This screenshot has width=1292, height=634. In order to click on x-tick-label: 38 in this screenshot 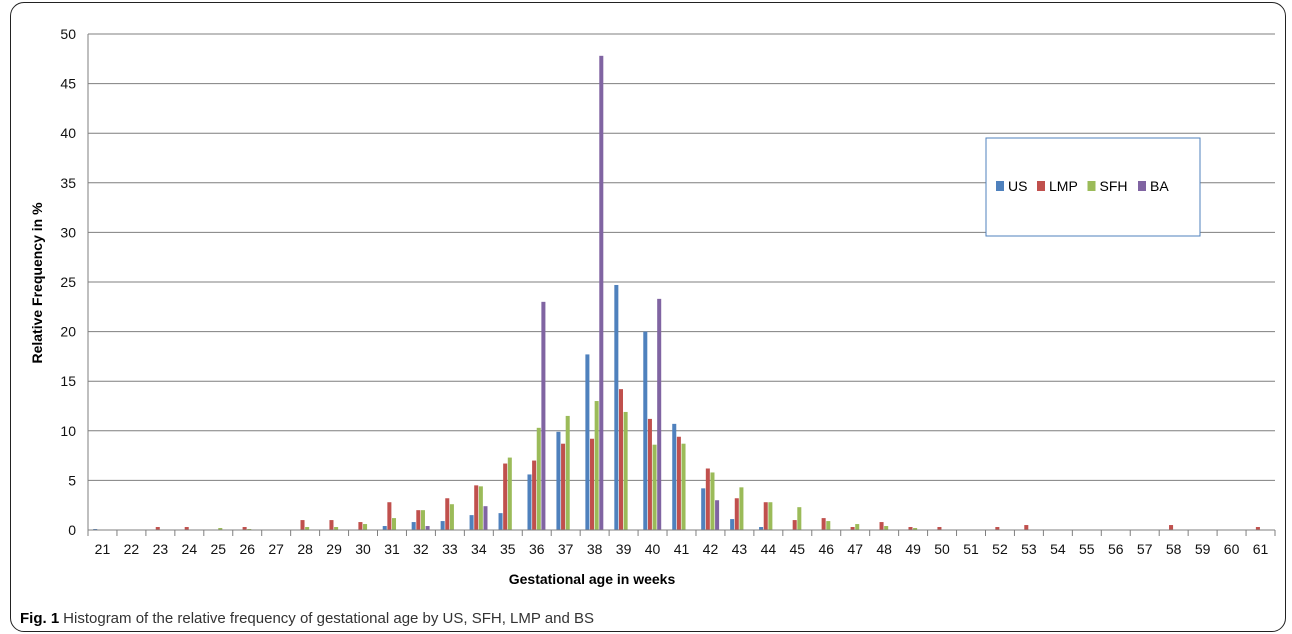, I will do `click(595, 549)`.